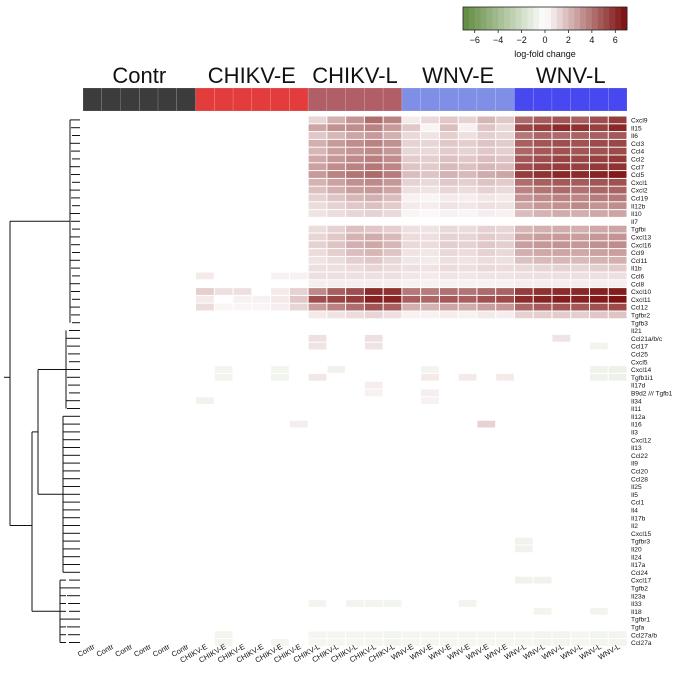 Image resolution: width=680 pixels, height=680 pixels. What do you see at coordinates (638, 277) in the screenshot?
I see `row-label: Ccl6` at bounding box center [638, 277].